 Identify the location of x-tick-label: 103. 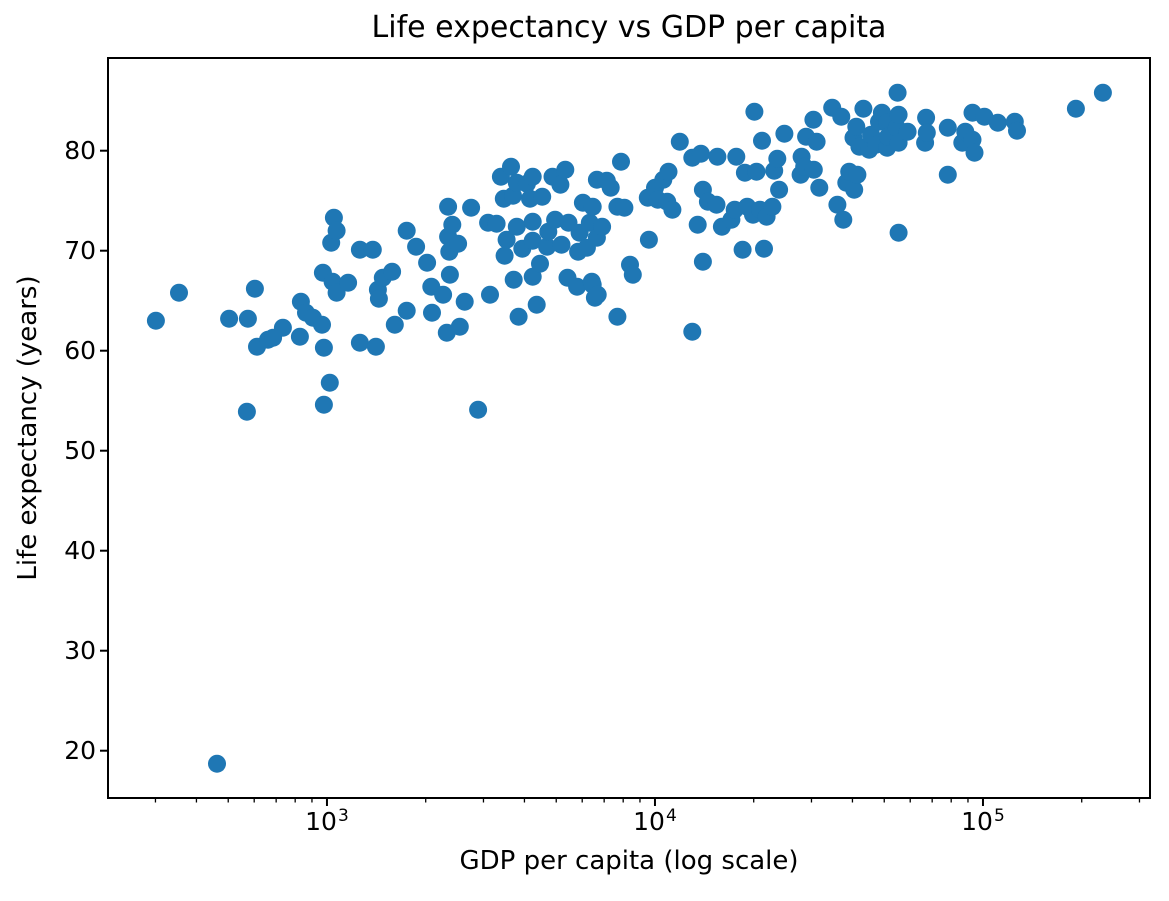
(327, 821).